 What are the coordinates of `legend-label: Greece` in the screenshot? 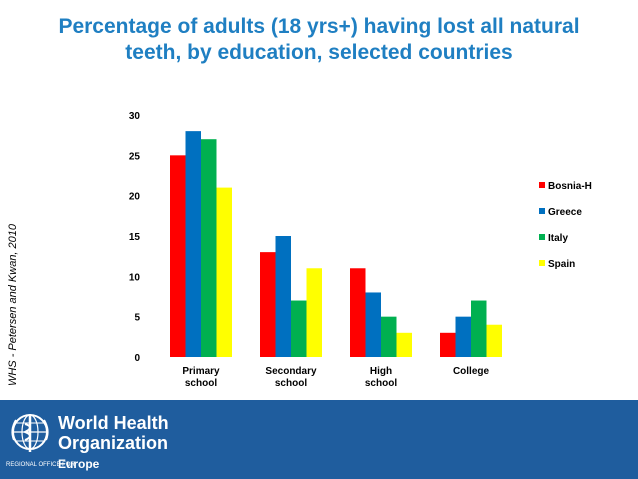 It's located at (565, 212).